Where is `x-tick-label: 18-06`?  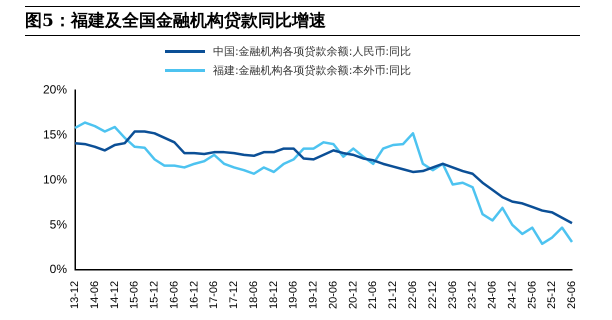 x-tick-label: 18-06 is located at coordinates (254, 295).